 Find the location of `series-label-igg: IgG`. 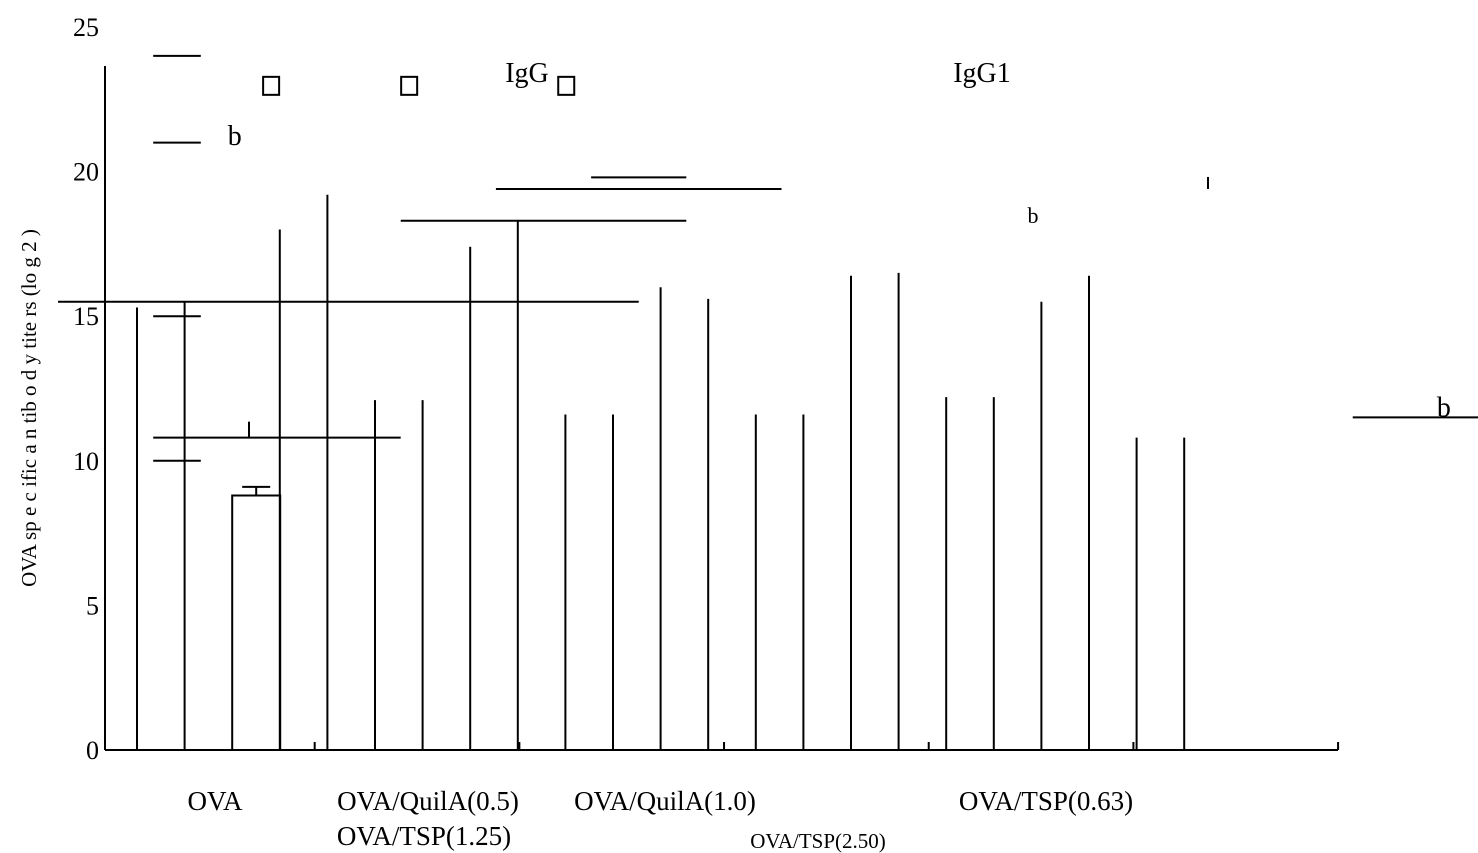

series-label-igg: IgG is located at coordinates (527, 73).